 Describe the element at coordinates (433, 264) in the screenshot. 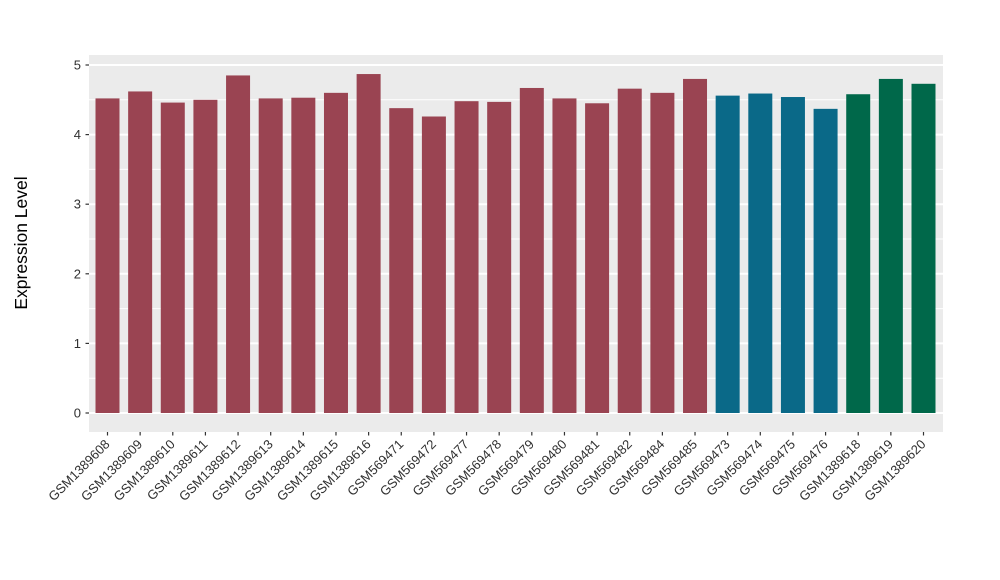

I see `bar-GSM569472` at that location.